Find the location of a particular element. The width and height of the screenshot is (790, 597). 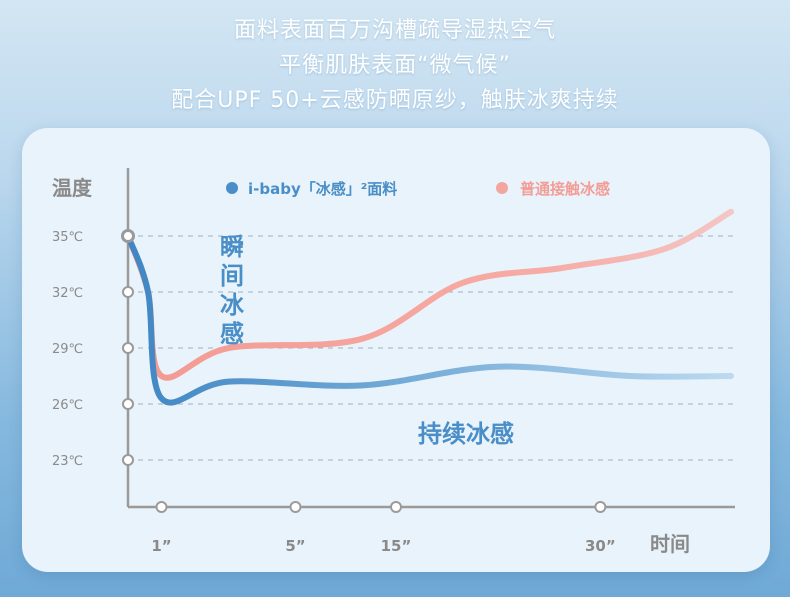

x-tick-label: 1” is located at coordinates (161, 546).